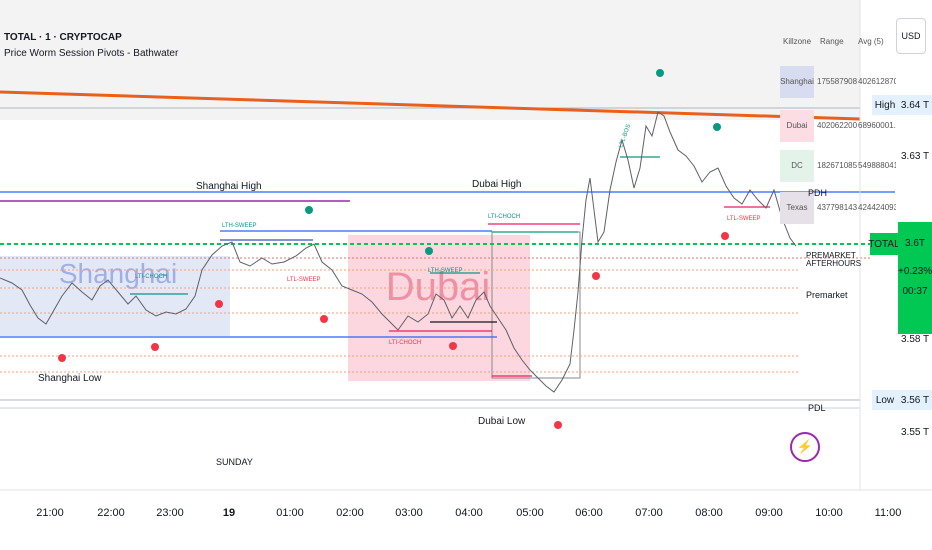 The image size is (932, 550). I want to click on dubai-session-box, so click(439, 308).